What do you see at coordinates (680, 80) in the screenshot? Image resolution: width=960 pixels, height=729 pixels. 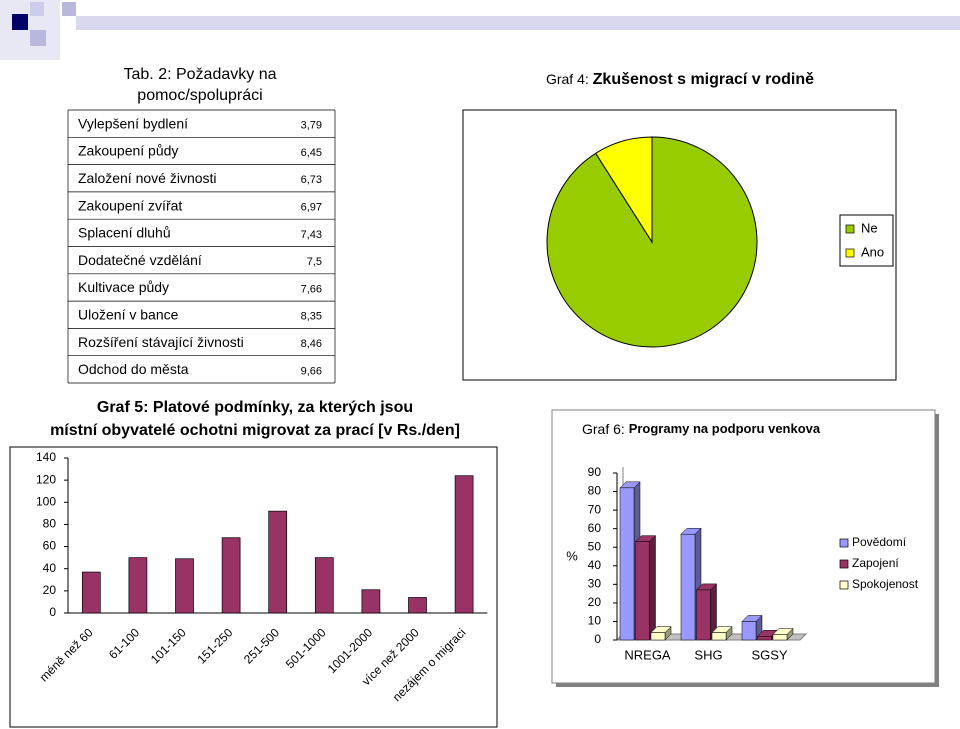 I see `chart-title: Graf 4: Zkušenost s migrací v rodině` at bounding box center [680, 80].